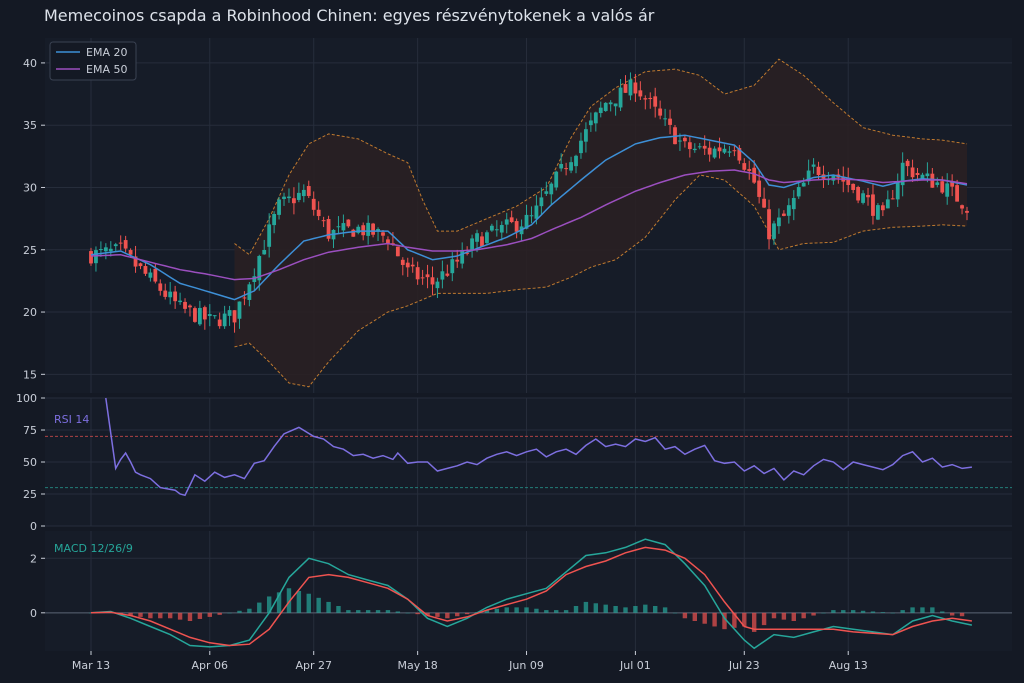 The image size is (1024, 683). I want to click on x-tick-label: Aug 13, so click(848, 665).